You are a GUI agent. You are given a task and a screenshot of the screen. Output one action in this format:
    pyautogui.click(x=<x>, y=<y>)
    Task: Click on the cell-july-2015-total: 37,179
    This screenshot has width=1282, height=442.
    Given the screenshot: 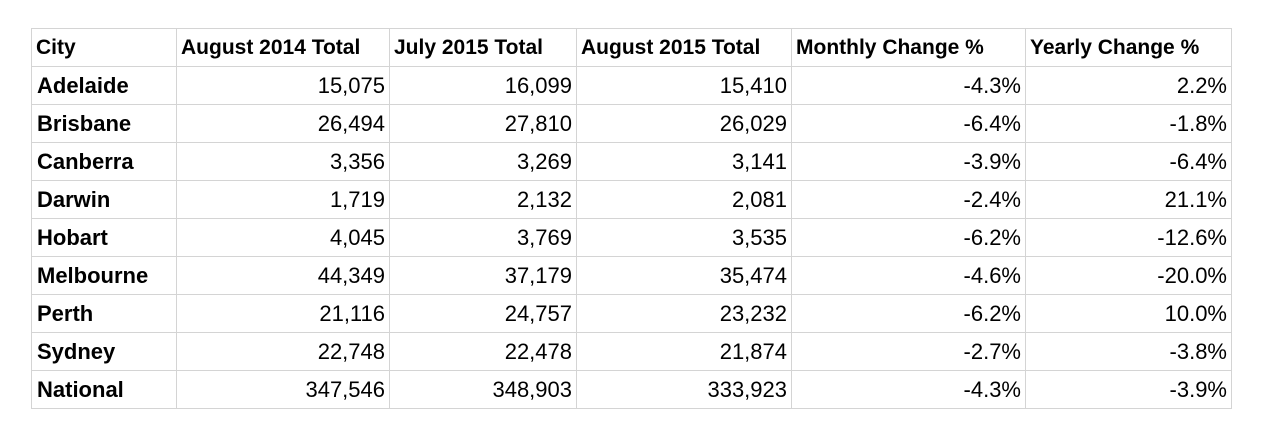 What is the action you would take?
    pyautogui.click(x=483, y=275)
    